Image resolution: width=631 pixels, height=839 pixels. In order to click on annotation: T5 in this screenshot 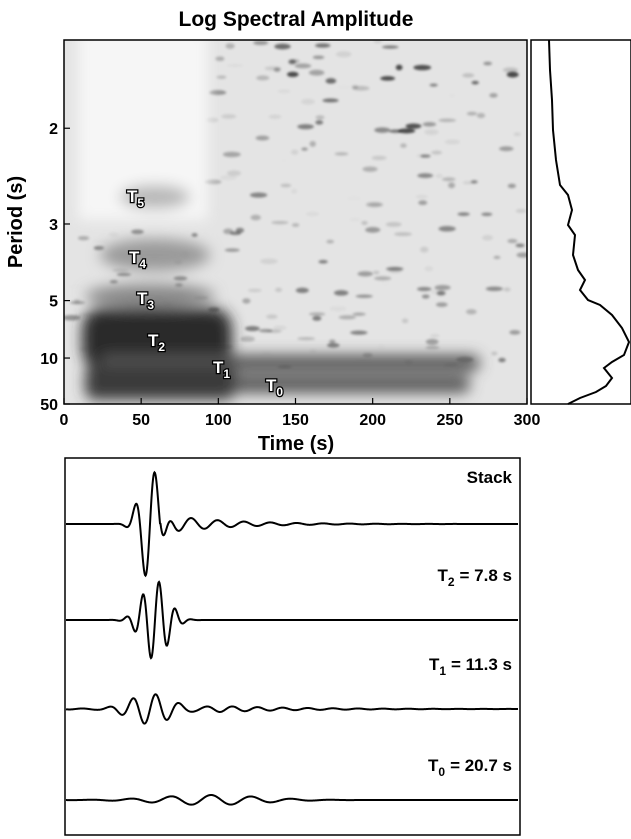, I will do `click(135, 198)`.